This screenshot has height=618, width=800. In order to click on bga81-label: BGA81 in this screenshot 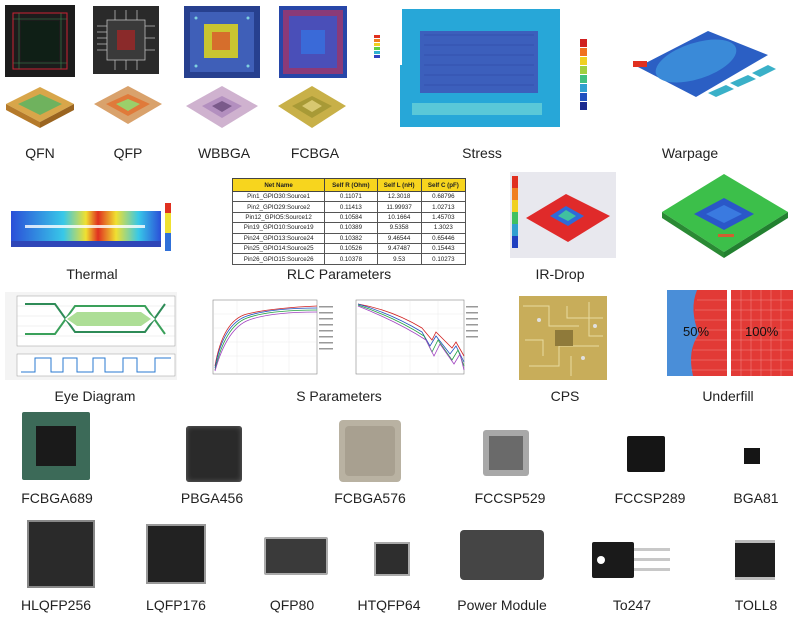, I will do `click(756, 498)`.